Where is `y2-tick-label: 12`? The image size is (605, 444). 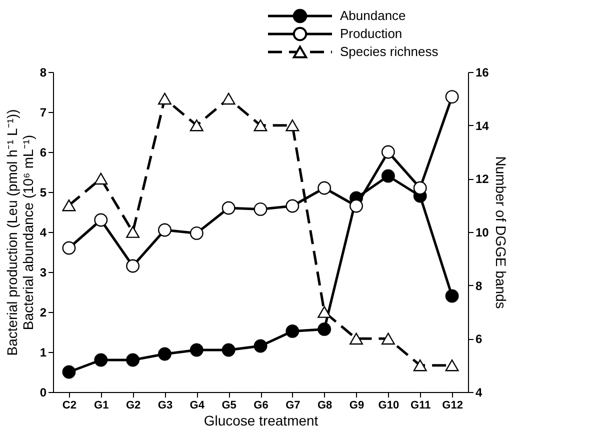
y2-tick-label: 12 is located at coordinates (483, 179).